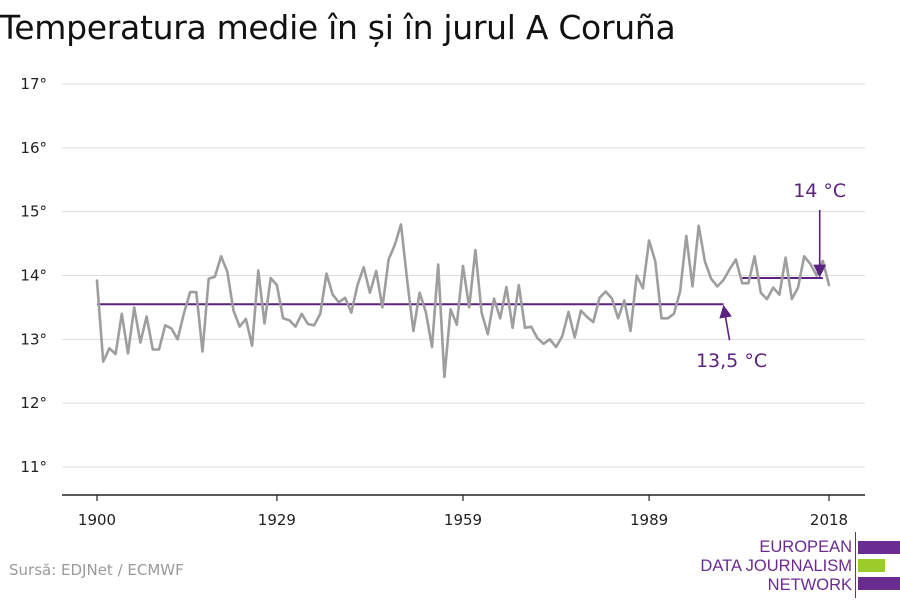 The width and height of the screenshot is (900, 600). I want to click on edjnet-logo: EUROPEAN DATA JOURNALISM NETWORK, so click(800, 565).